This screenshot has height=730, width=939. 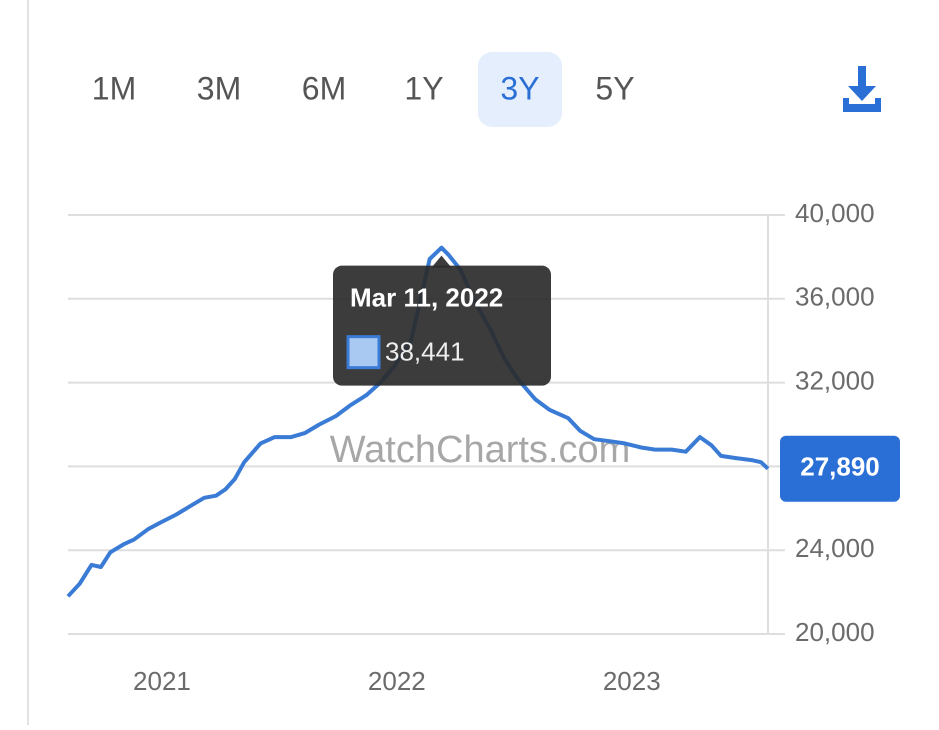 I want to click on range-button: 5Y, so click(x=614, y=88).